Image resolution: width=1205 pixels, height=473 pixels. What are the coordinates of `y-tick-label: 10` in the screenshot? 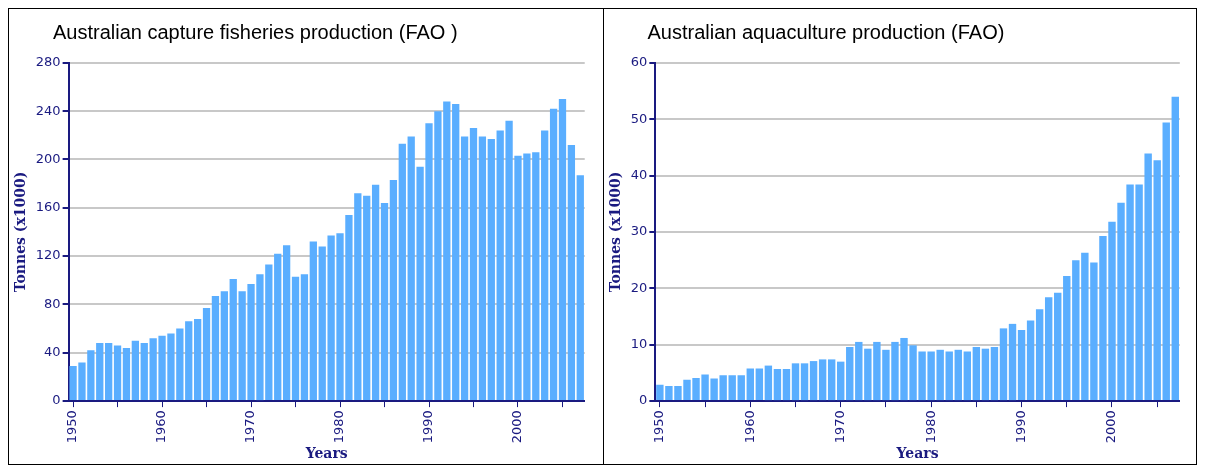 It's located at (638, 344).